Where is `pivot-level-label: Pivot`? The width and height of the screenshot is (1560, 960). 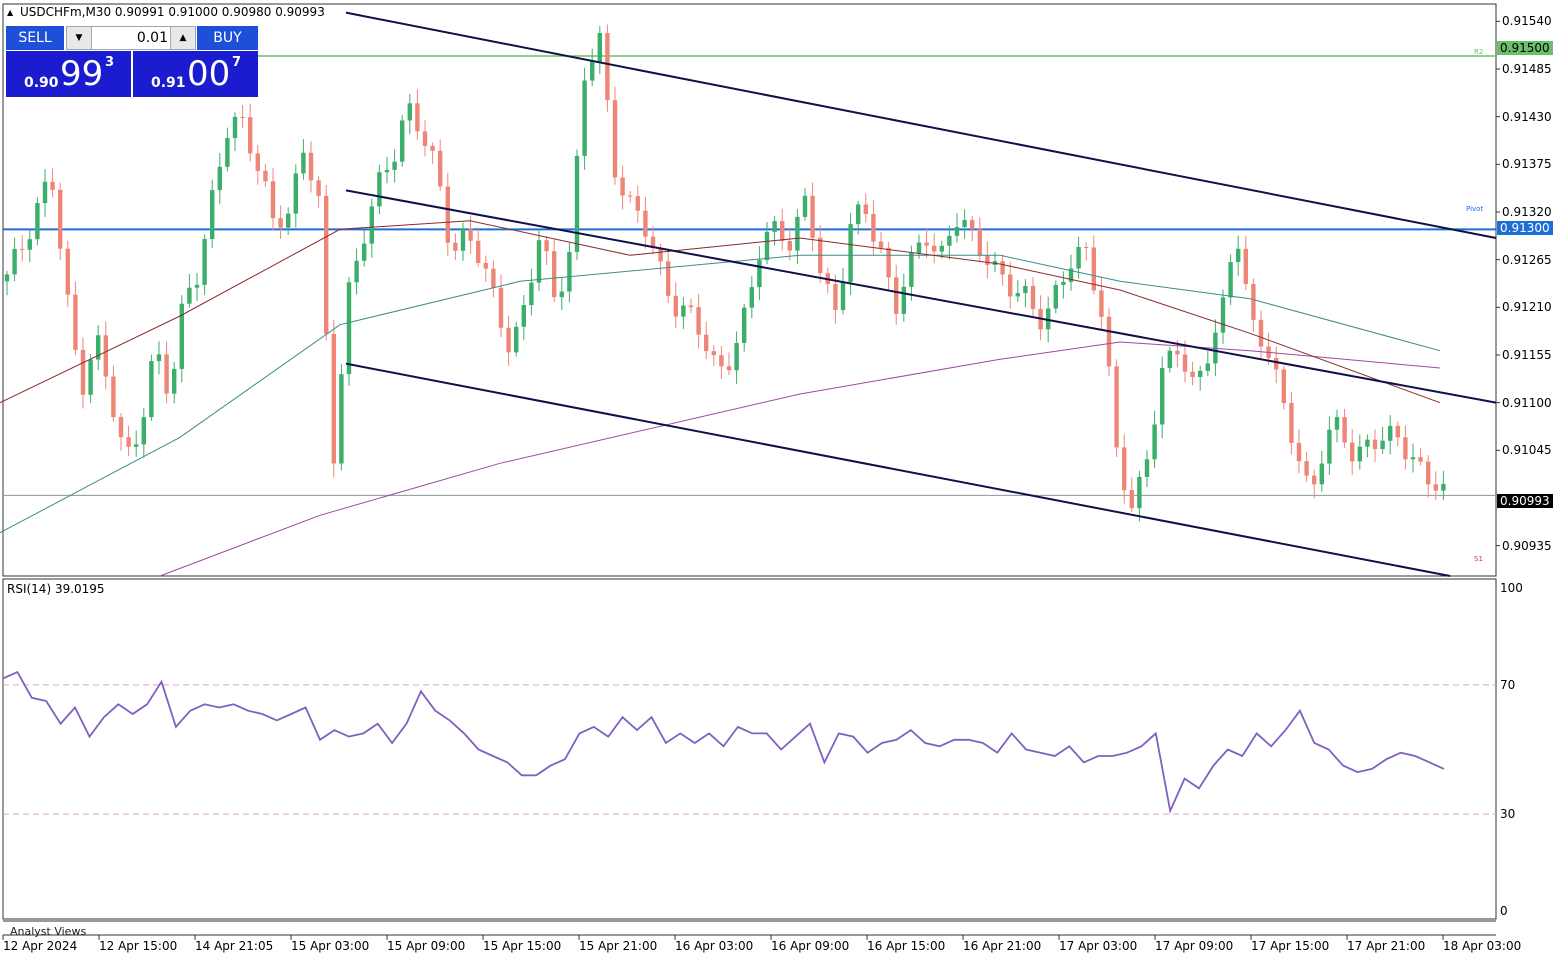
pivot-level-label: Pivot is located at coordinates (1475, 209).